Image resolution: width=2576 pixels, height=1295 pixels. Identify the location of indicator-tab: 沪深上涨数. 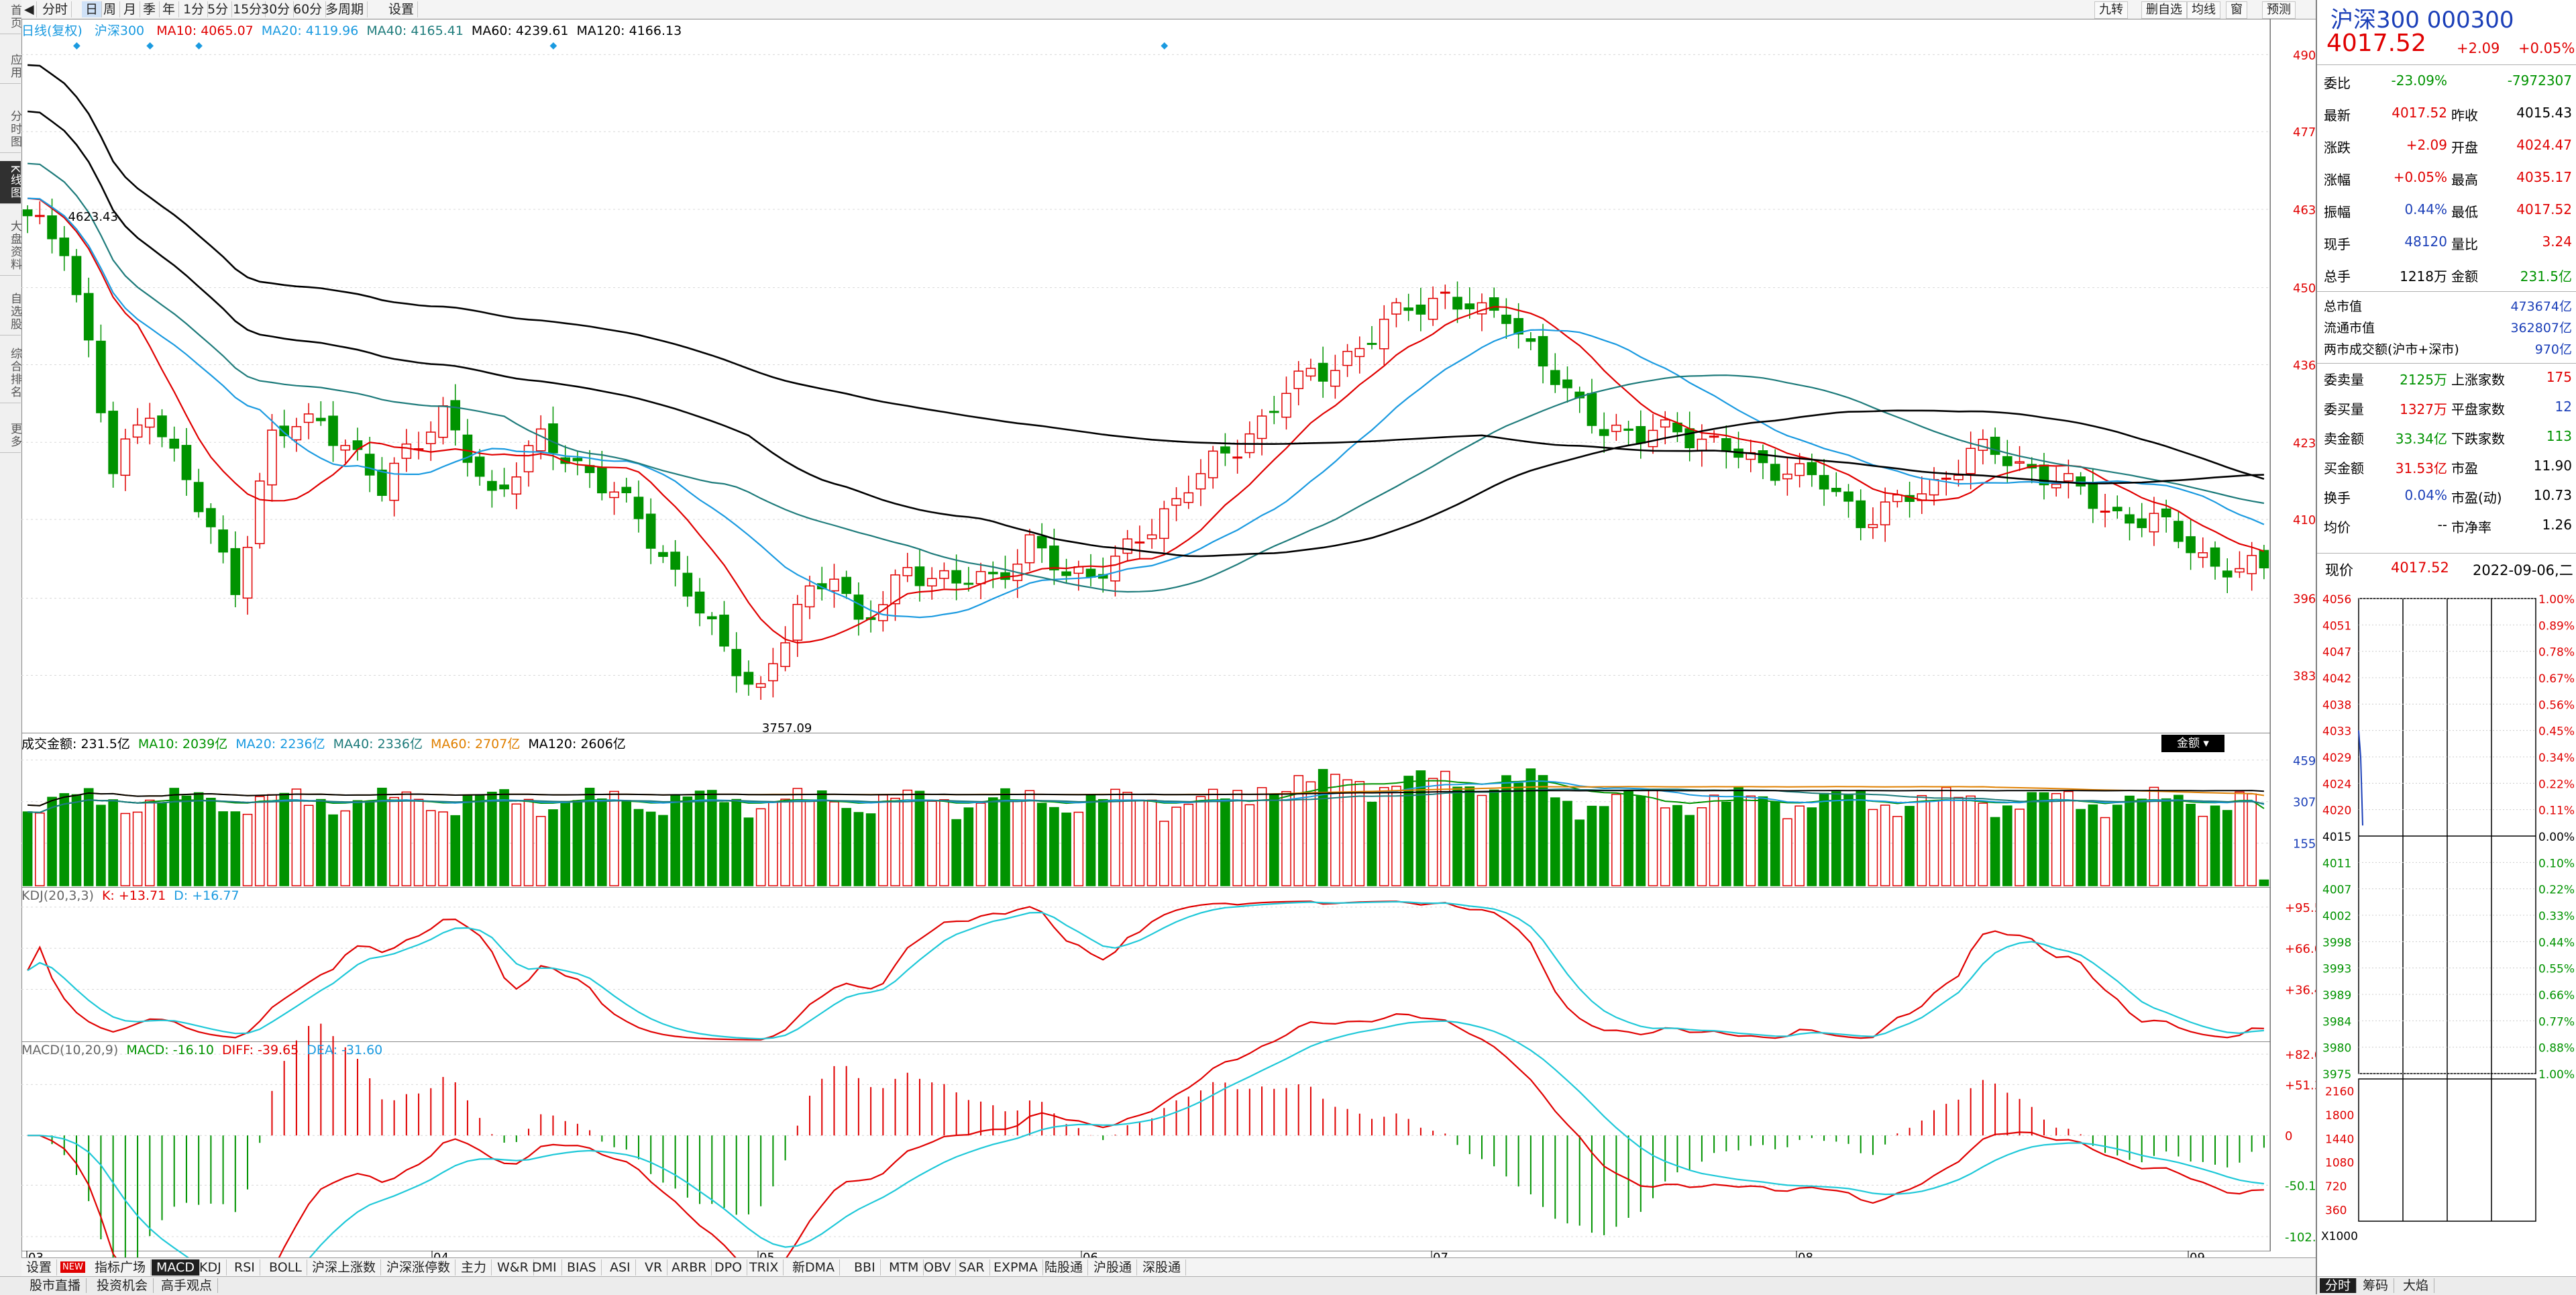
(344, 1267).